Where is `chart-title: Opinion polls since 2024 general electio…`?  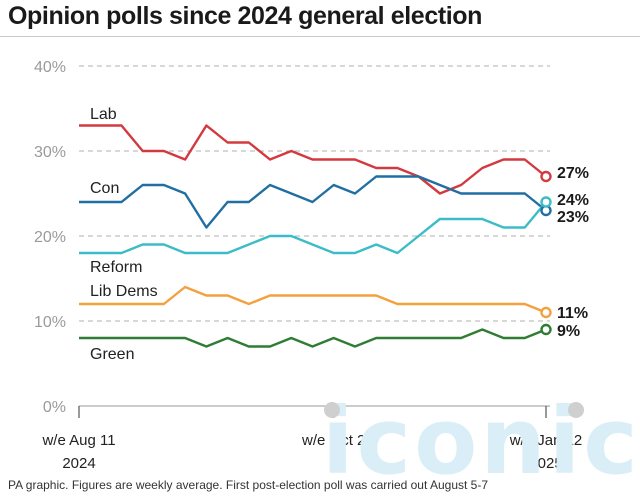 chart-title: Opinion polls since 2024 general electio… is located at coordinates (245, 16).